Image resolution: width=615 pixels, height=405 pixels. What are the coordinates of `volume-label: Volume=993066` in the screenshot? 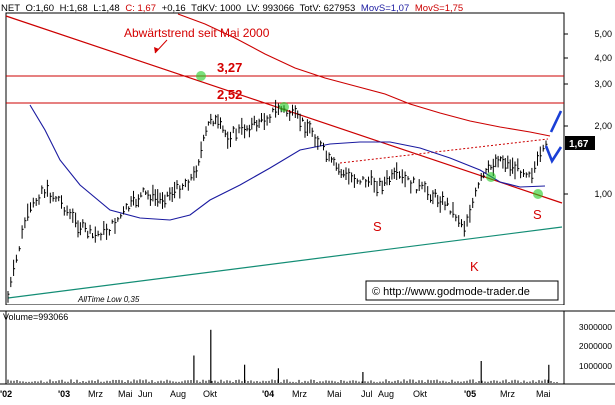 It's located at (35, 317).